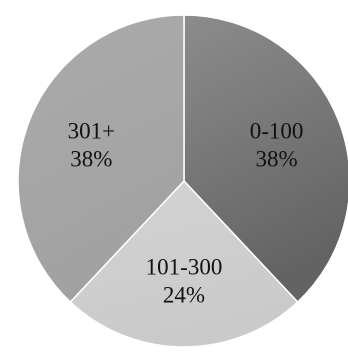  What do you see at coordinates (184, 295) in the screenshot?
I see `slice-percent-2: 24%` at bounding box center [184, 295].